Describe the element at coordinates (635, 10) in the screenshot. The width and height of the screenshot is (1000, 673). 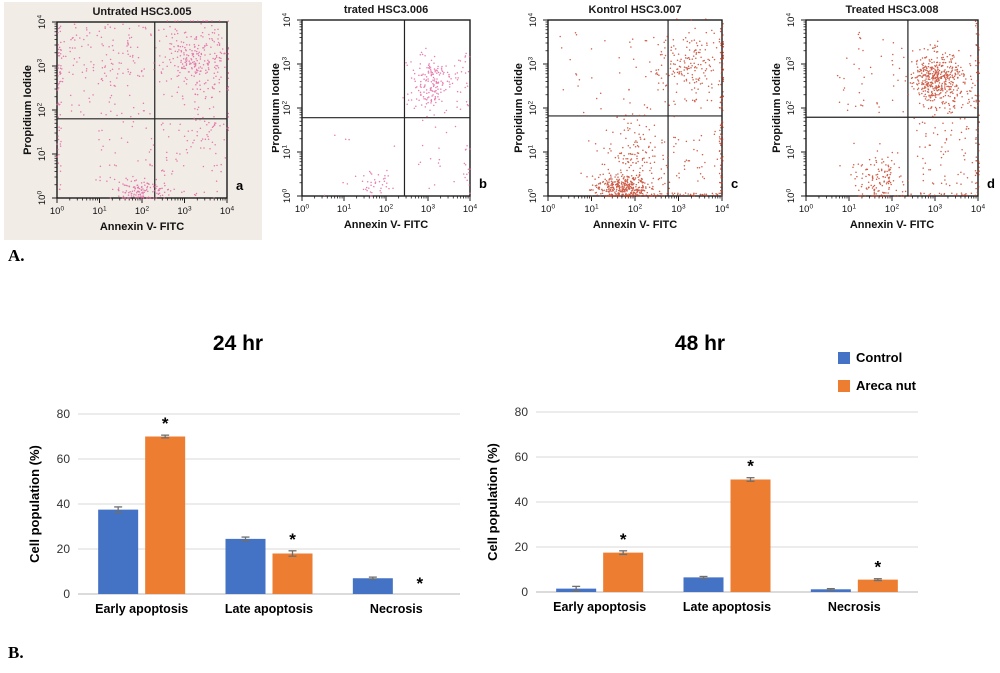
I see `svg-text: Kontrol HSC3.007` at that location.